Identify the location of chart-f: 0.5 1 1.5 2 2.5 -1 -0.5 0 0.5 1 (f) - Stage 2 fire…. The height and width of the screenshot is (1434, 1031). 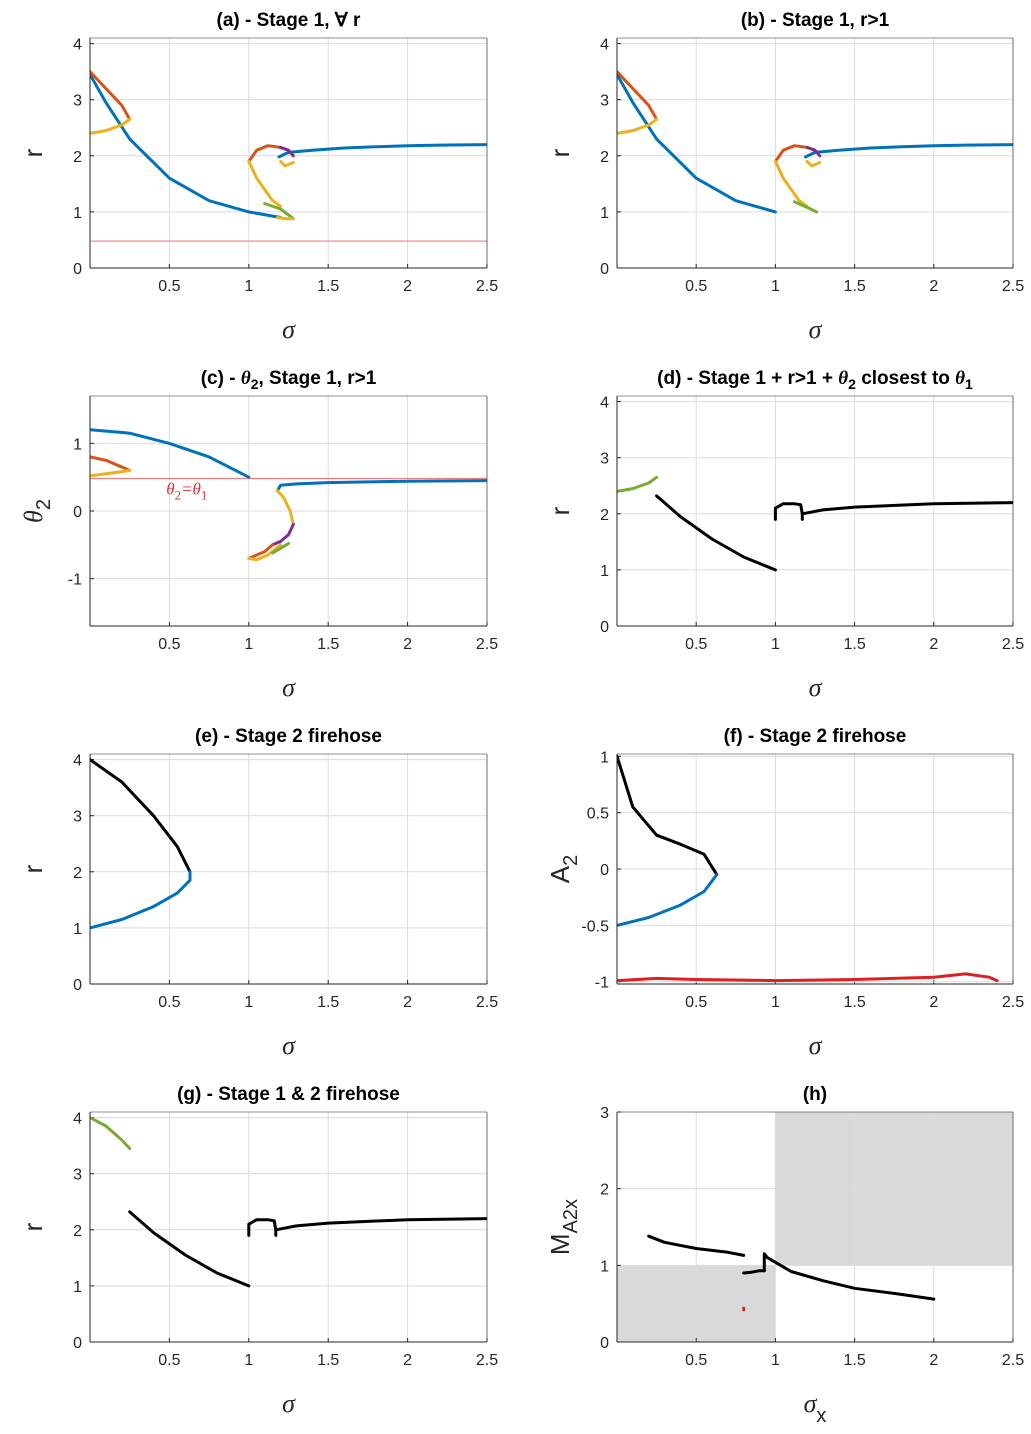
(784, 893).